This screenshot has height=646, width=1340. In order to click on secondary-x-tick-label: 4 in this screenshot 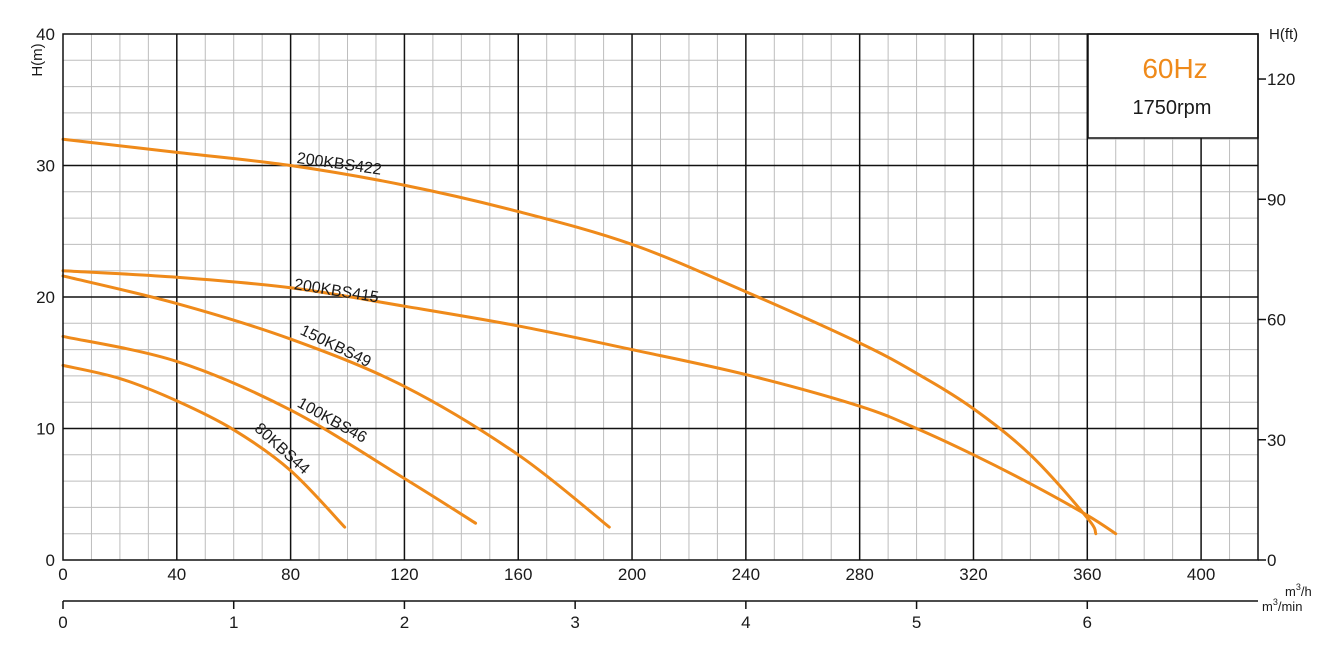, I will do `click(745, 622)`.